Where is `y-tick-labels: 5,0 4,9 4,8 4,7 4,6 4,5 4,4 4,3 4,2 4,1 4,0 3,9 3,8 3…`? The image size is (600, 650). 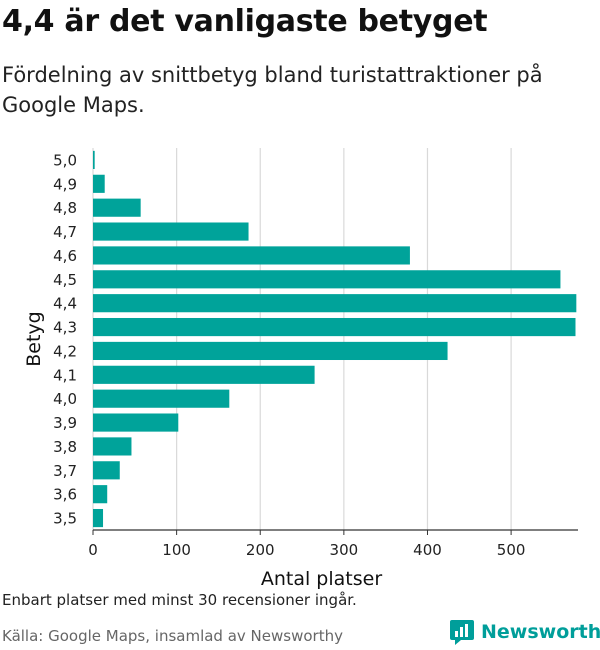 y-tick-labels: 5,0 4,9 4,8 4,7 4,6 4,5 4,4 4,3 4,2 4,1 4,0 3,9 3,8 3… is located at coordinates (65, 339).